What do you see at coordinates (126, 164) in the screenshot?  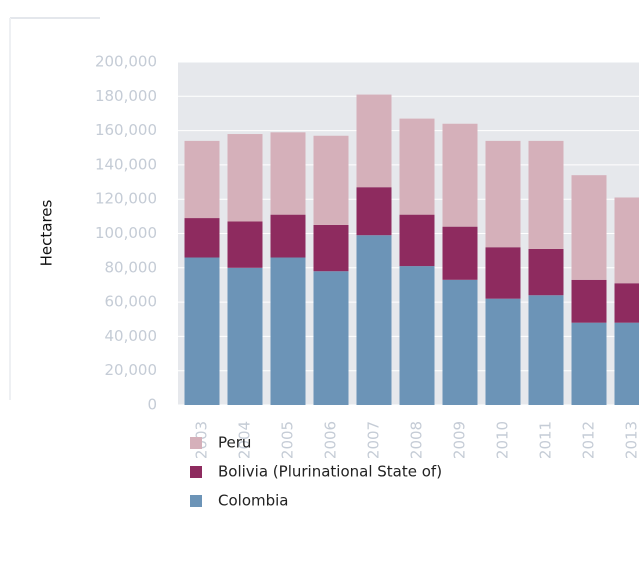 I see `y-tick-label: 140,000` at bounding box center [126, 164].